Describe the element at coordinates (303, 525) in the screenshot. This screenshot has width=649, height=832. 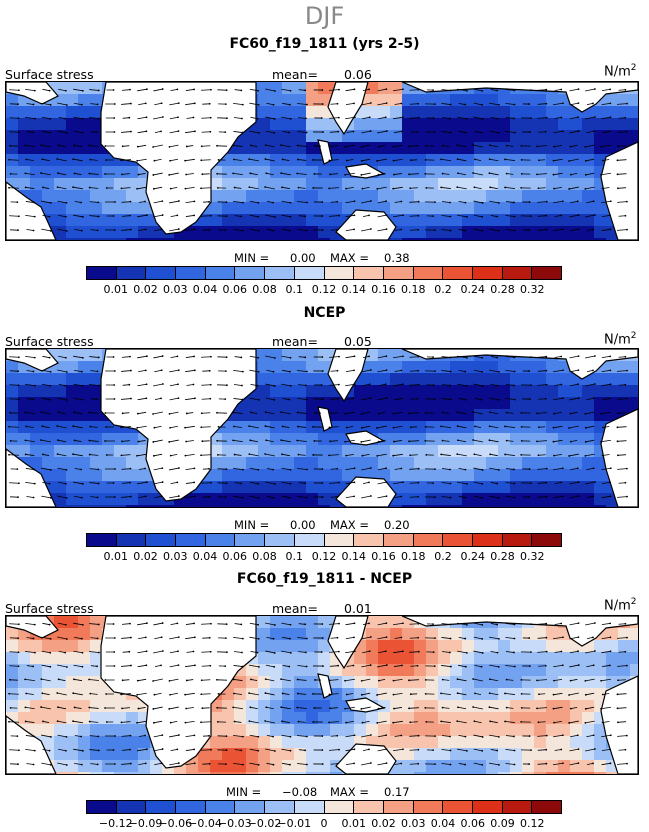
I see `panel-2-min-value: 0.00` at that location.